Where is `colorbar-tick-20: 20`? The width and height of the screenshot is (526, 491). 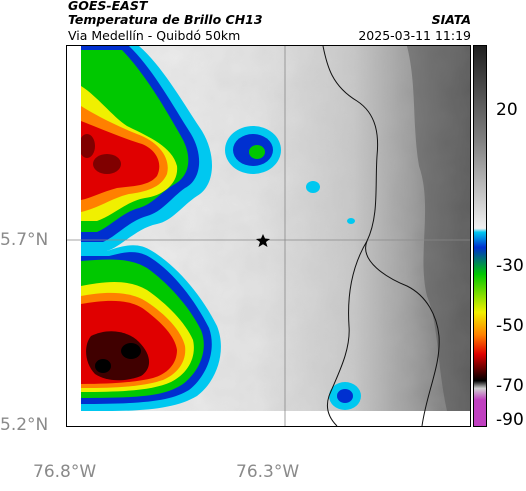
colorbar-tick-20: 20 is located at coordinates (507, 110).